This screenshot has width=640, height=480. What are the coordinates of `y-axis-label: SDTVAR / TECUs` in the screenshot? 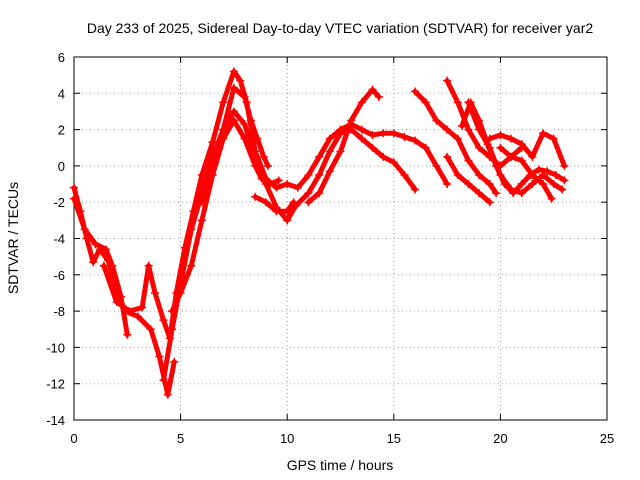 It's located at (13, 238).